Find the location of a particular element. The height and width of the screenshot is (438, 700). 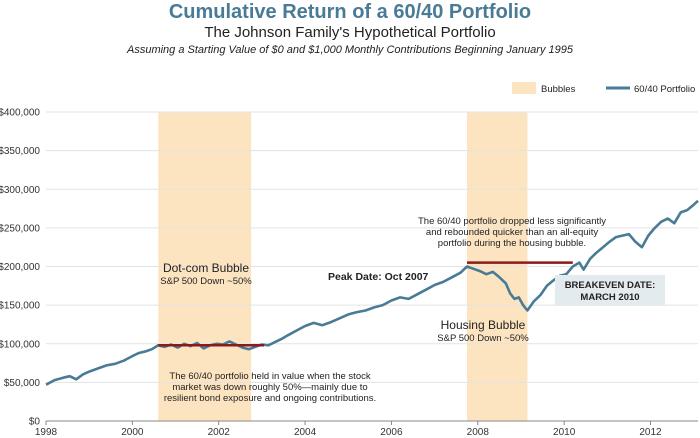

x-tick-label-2: 2002 is located at coordinates (219, 432).